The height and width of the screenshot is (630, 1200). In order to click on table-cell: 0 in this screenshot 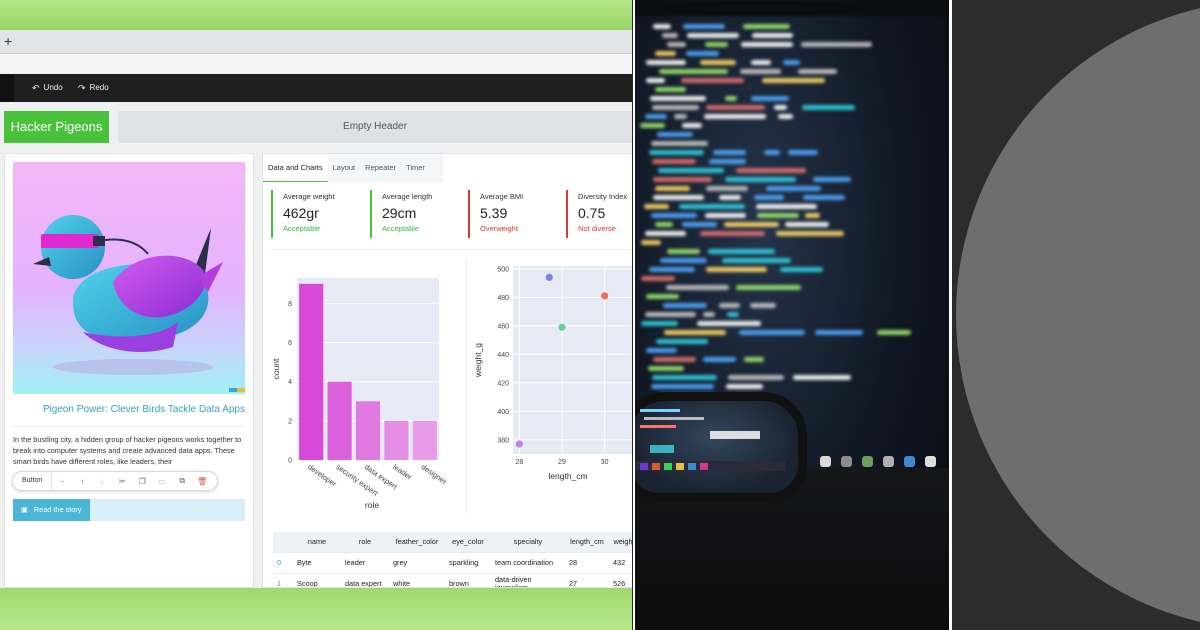, I will do `click(283, 563)`.